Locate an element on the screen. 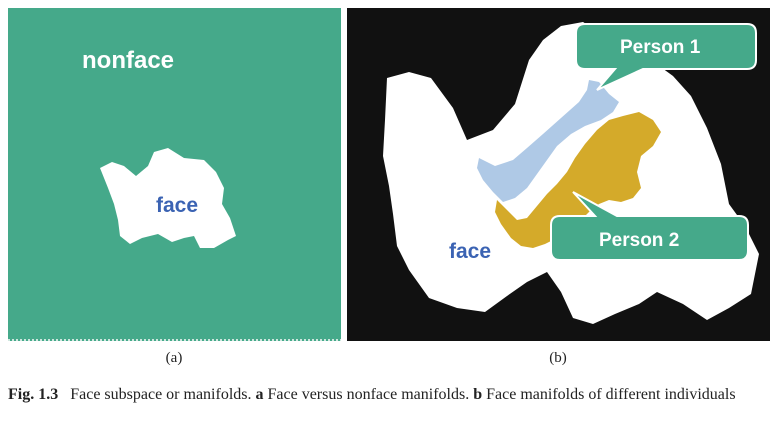 Image resolution: width=774 pixels, height=439 pixels. person-2-callout is located at coordinates (649, 226).